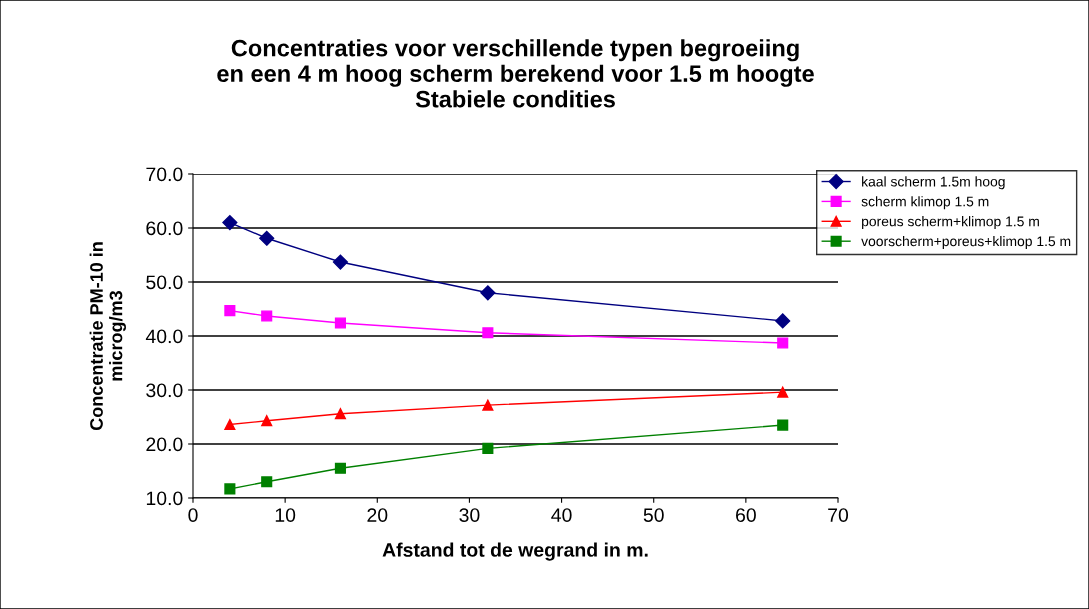  What do you see at coordinates (653, 515) in the screenshot?
I see `x-tick-label: 50` at bounding box center [653, 515].